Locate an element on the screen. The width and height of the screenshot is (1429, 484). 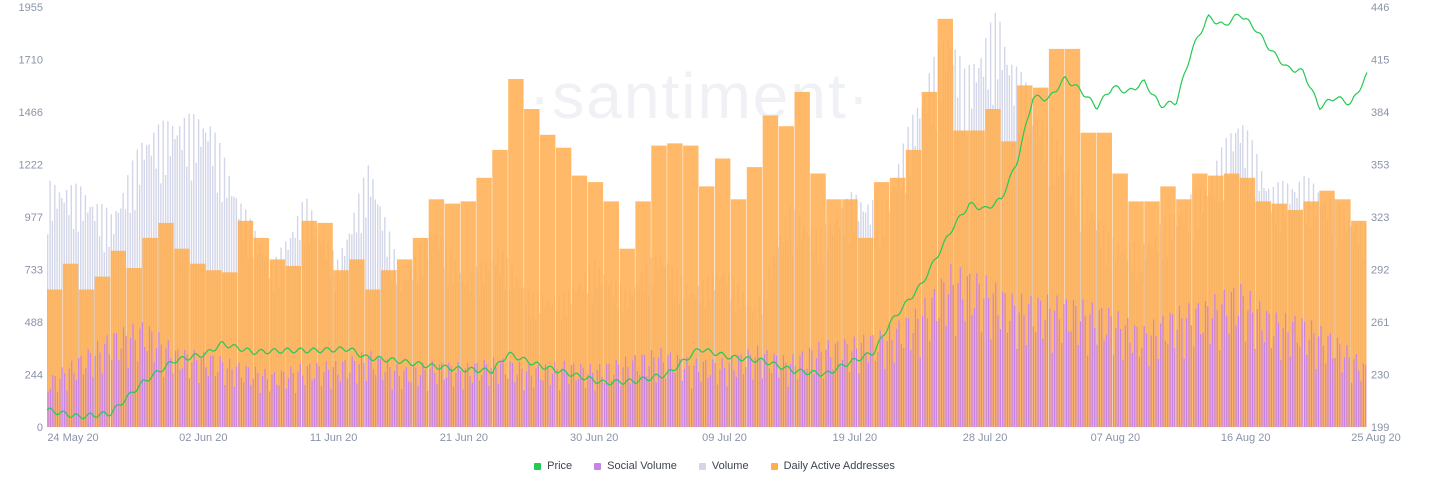
y-left-tick-label: 977 is located at coordinates (34, 218).